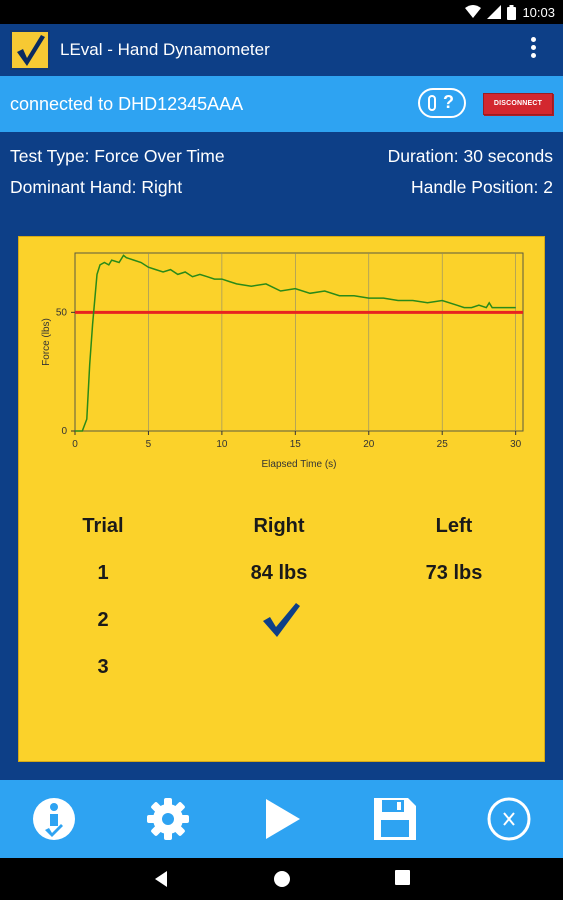  What do you see at coordinates (117, 156) in the screenshot?
I see `test-type: Test Type: Force Over Time` at bounding box center [117, 156].